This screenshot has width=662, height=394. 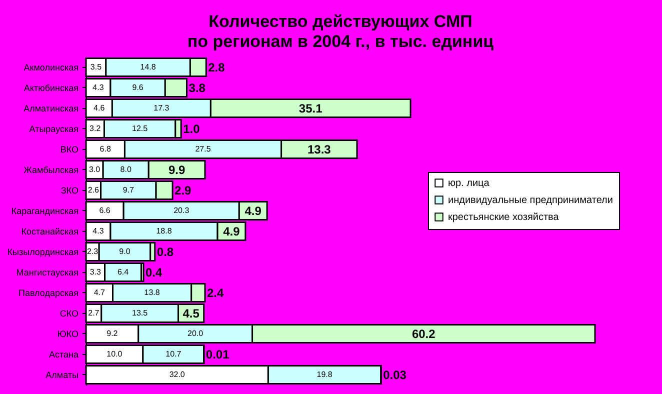 What do you see at coordinates (182, 210) in the screenshot?
I see `data-label: 20.3` at bounding box center [182, 210].